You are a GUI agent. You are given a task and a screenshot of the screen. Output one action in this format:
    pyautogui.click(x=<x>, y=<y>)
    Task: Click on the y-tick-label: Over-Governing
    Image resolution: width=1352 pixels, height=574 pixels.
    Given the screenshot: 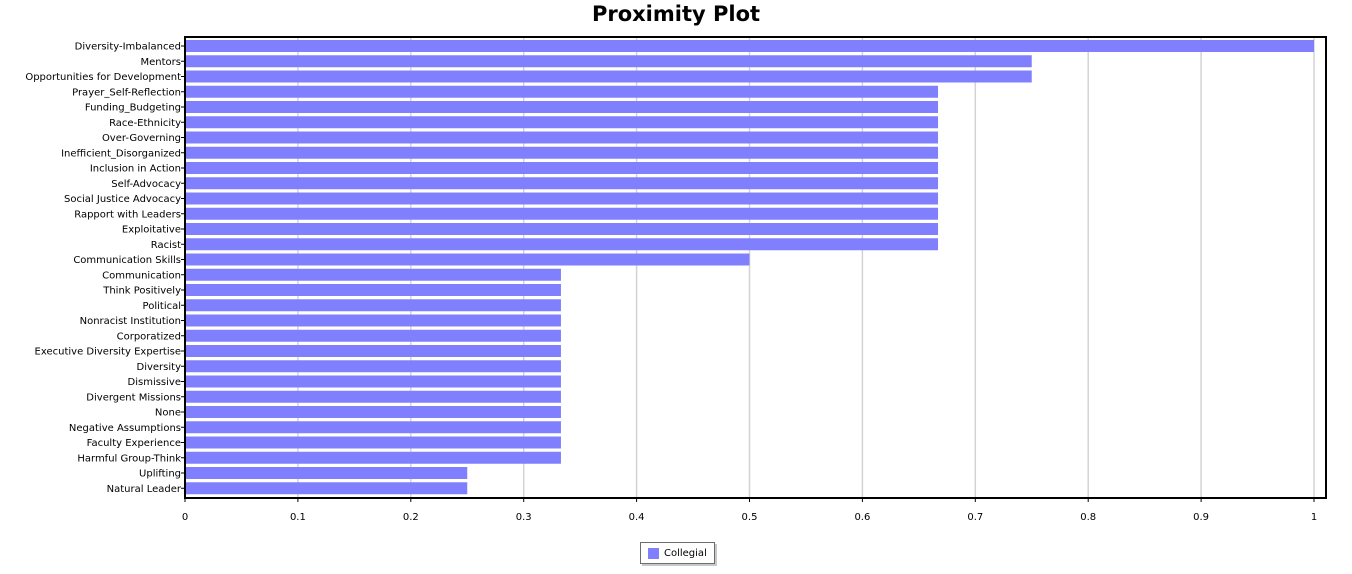 What is the action you would take?
    pyautogui.click(x=141, y=138)
    